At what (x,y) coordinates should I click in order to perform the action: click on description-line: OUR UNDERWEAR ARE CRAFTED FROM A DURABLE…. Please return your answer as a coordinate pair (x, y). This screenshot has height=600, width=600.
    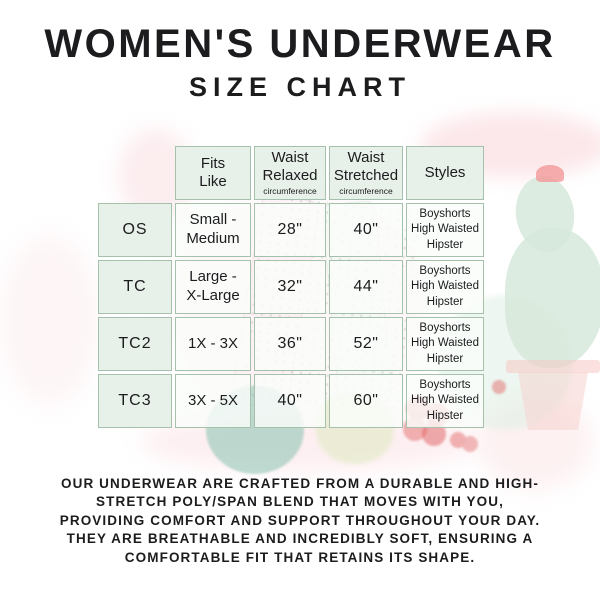
    Looking at the image, I should click on (300, 483).